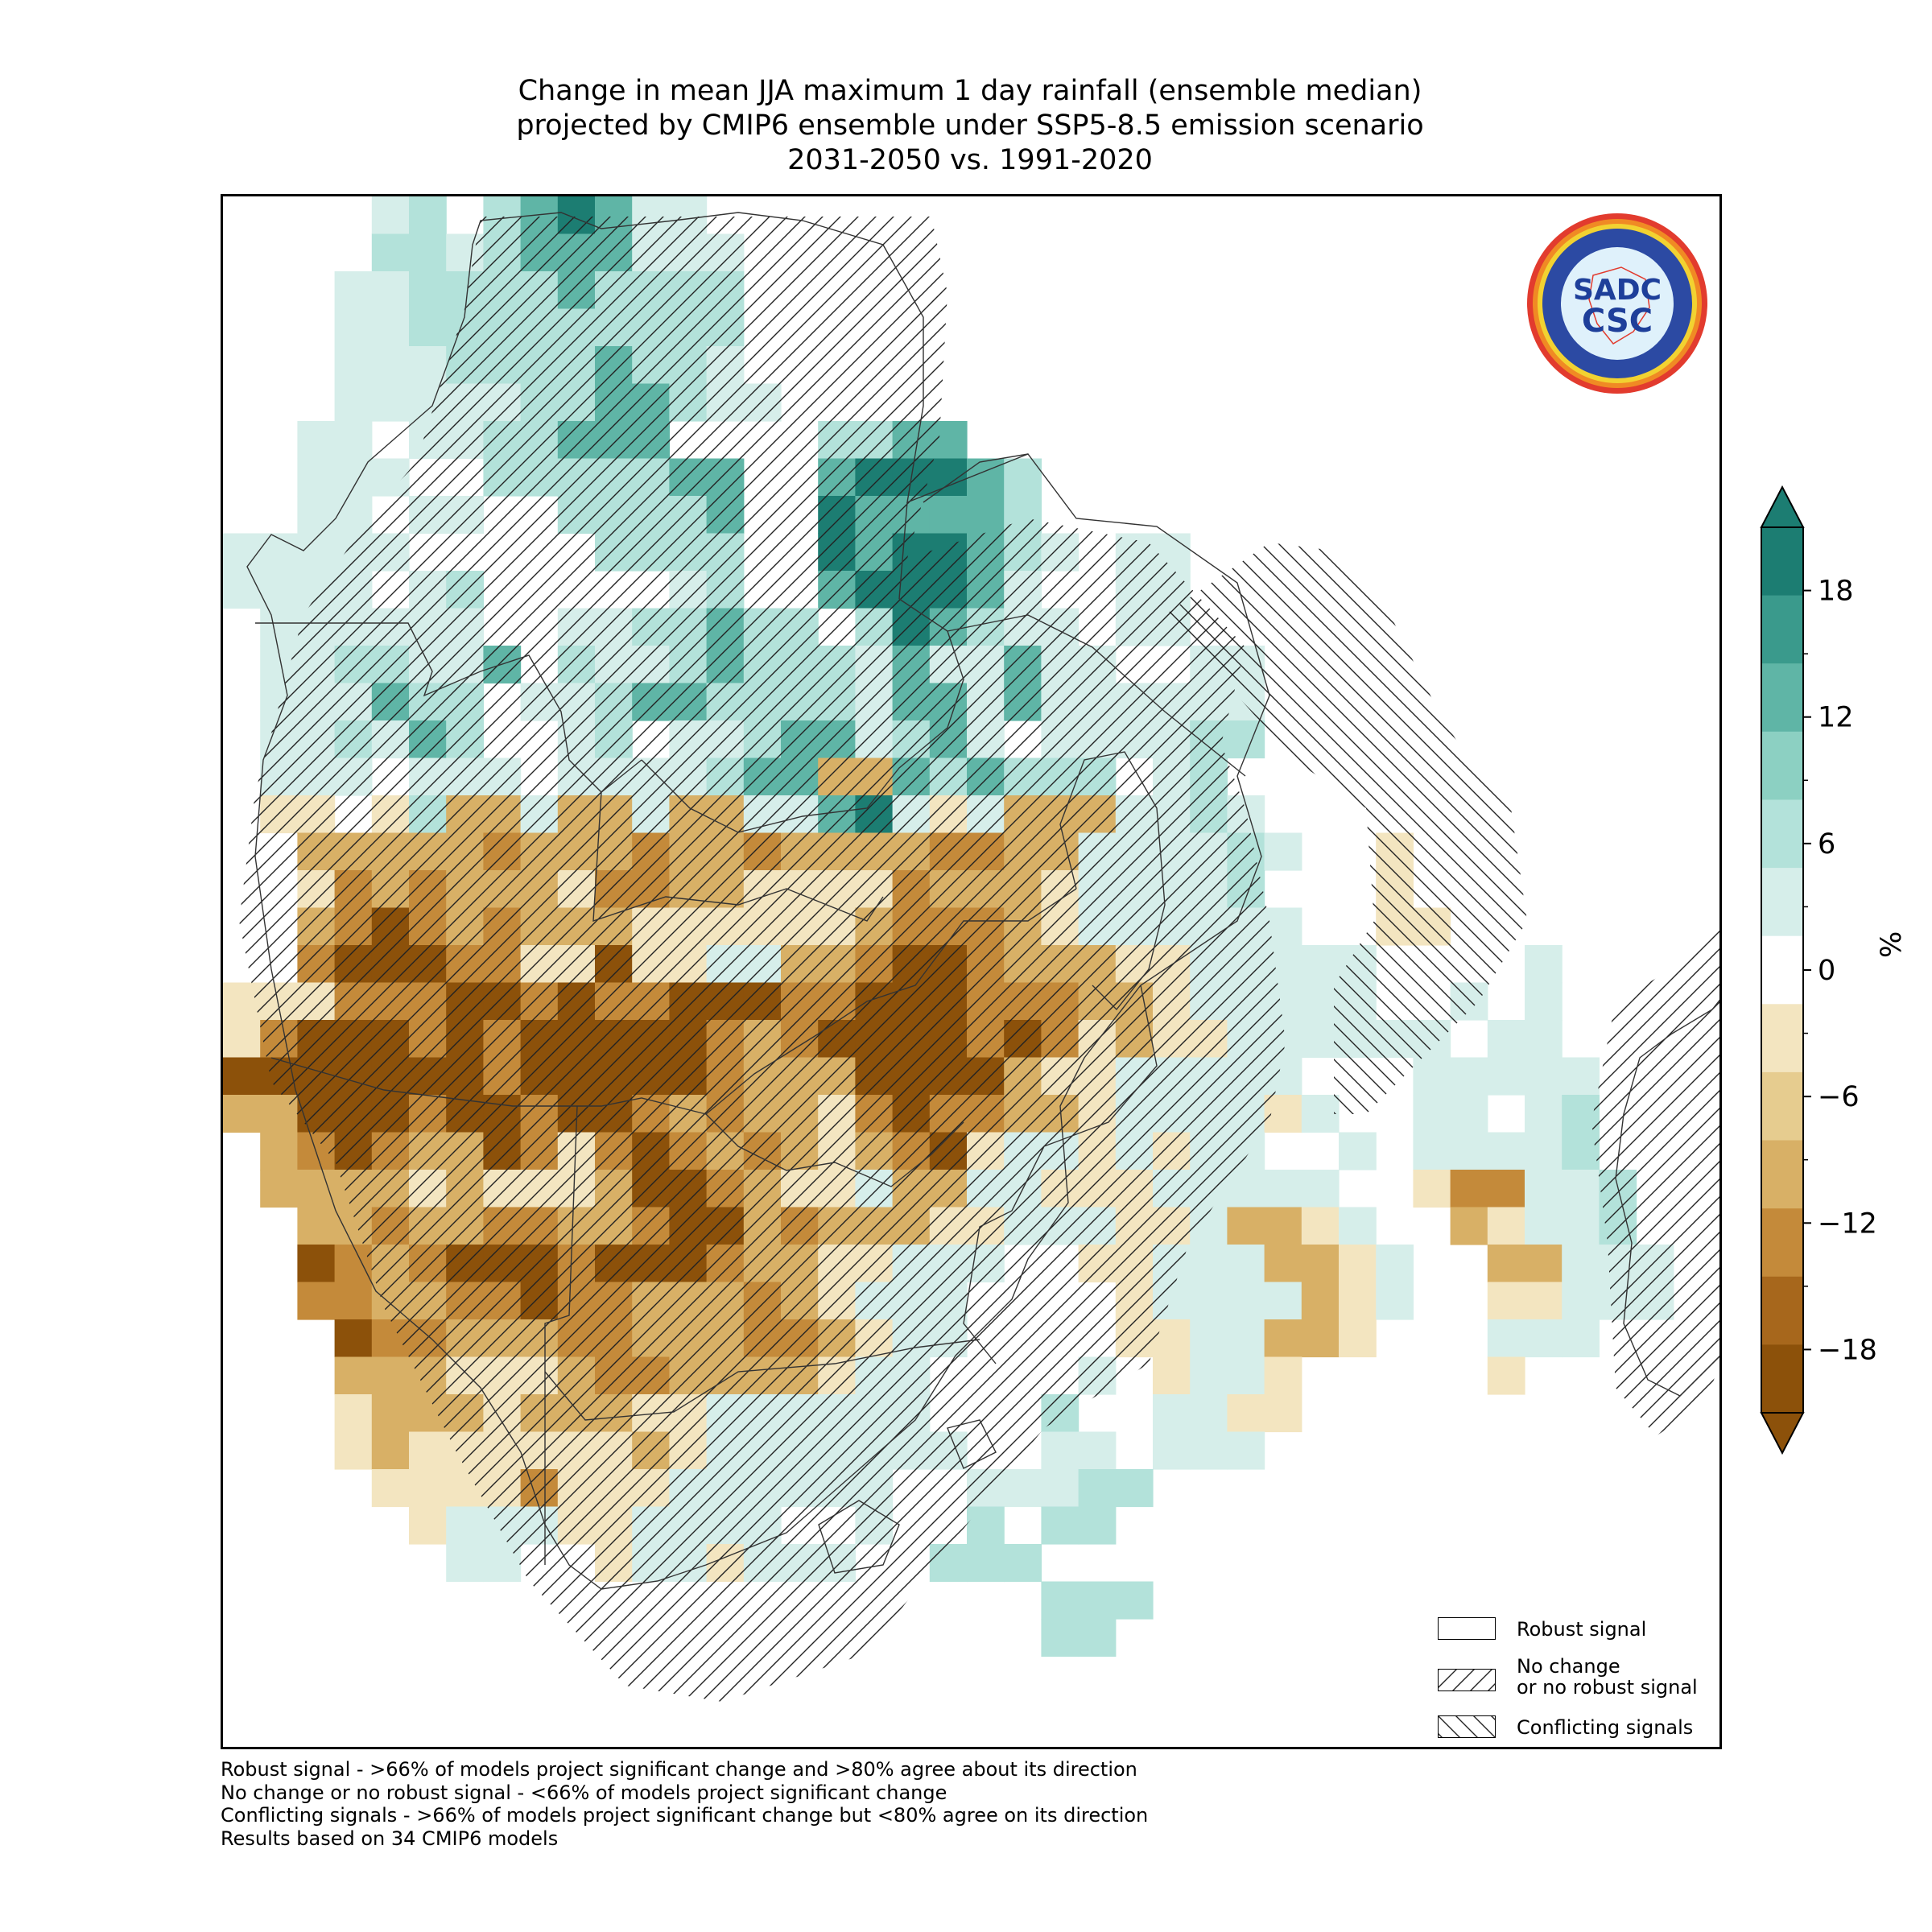 This screenshot has width=1932, height=1932. Describe the element at coordinates (1617, 290) in the screenshot. I see `svg-text: SADC` at that location.